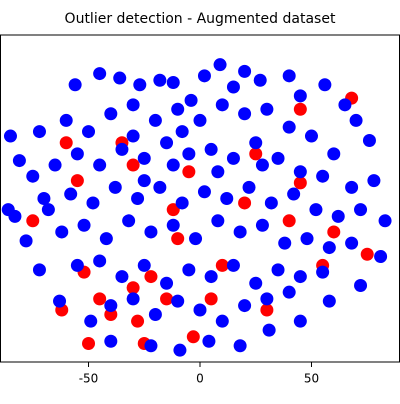 The width and height of the screenshot is (400, 404). Describe the element at coordinates (200, 19) in the screenshot. I see `chart-title: Outlier detection - Augmented dataset` at that location.